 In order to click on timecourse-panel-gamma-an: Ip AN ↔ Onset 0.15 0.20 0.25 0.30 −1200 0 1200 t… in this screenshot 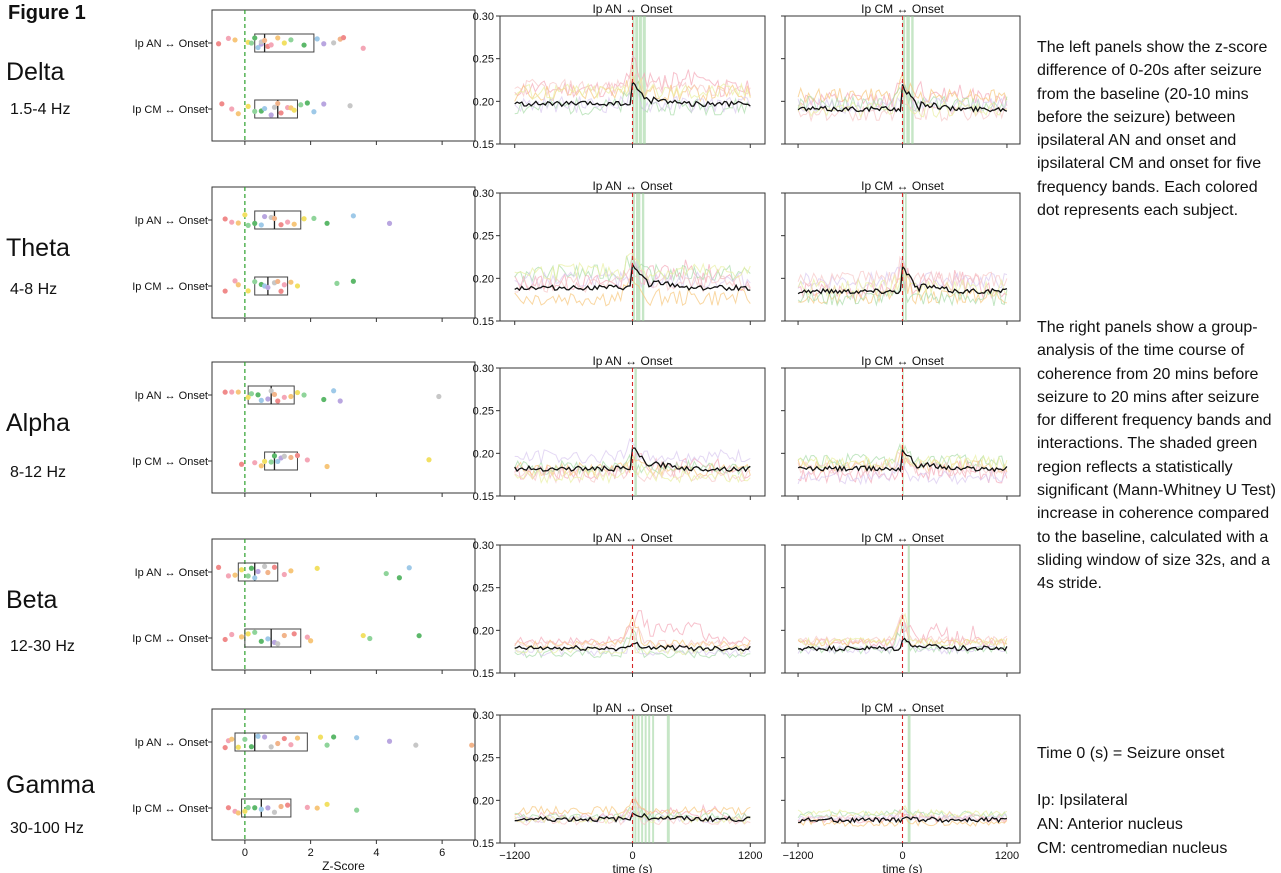, I will do `click(619, 787)`.